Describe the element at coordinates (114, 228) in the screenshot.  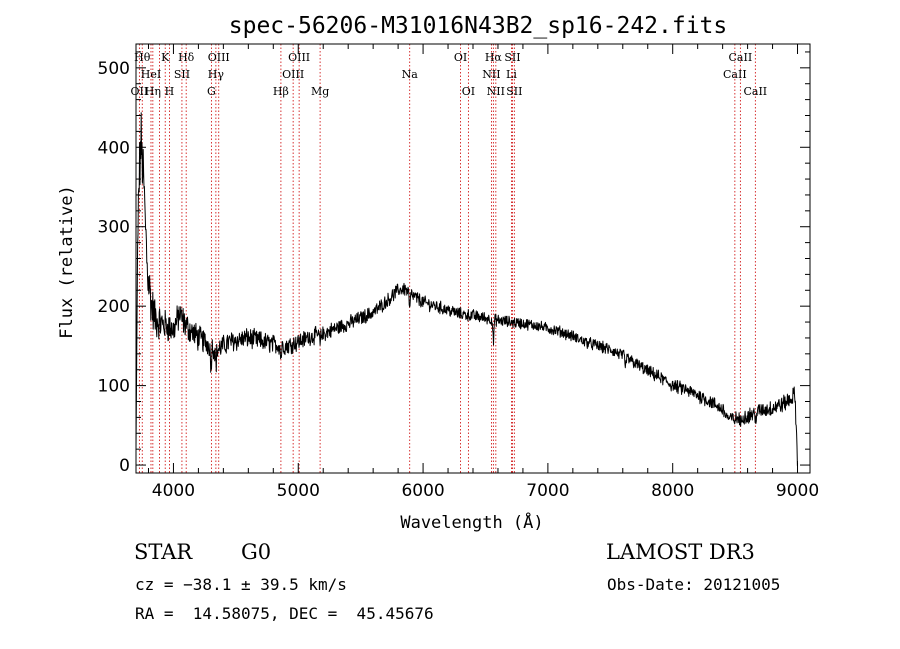
I see `y-tick-label: 300` at that location.